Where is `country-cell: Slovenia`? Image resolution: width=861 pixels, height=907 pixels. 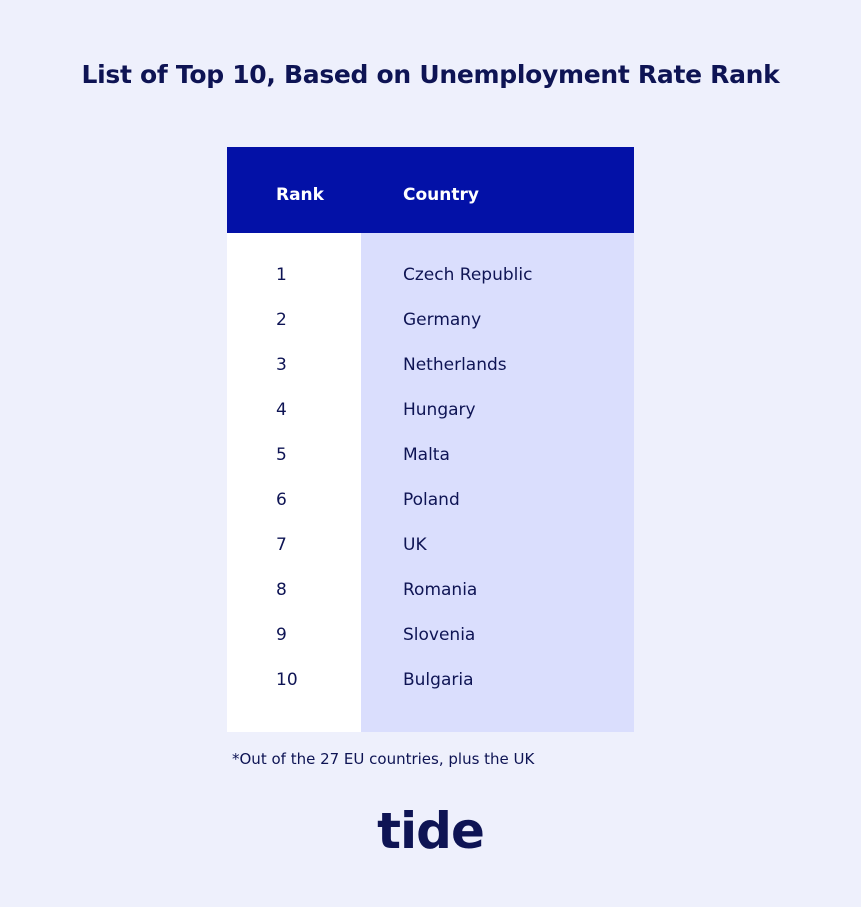
country-cell: Slovenia is located at coordinates (439, 635).